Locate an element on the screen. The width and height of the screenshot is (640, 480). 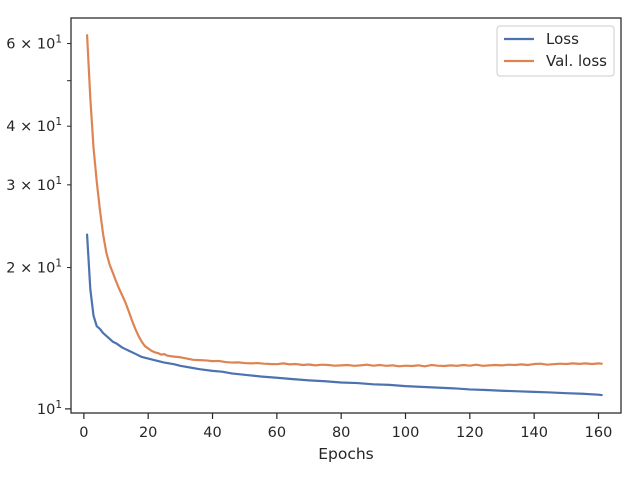
x-axis-label: Epochs is located at coordinates (346, 454).